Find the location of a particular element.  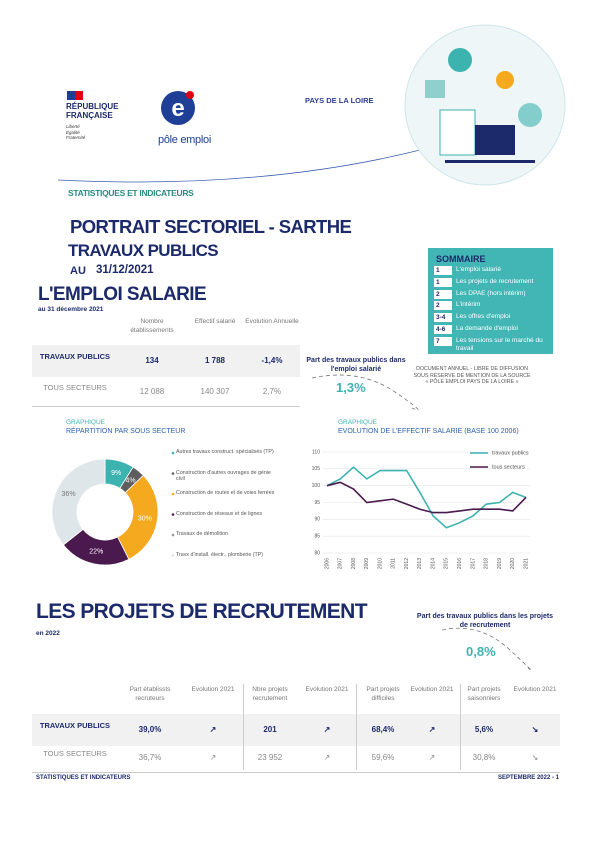

table-cell: 201 is located at coordinates (270, 729).